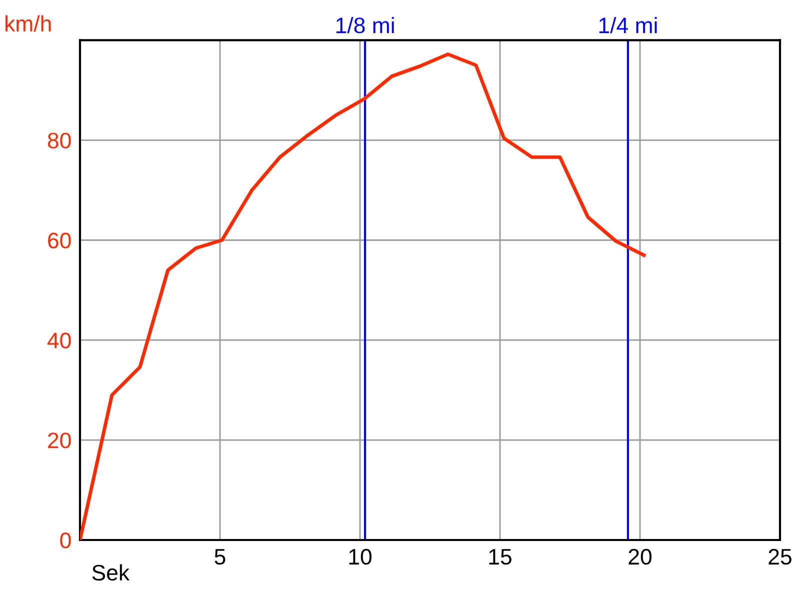  What do you see at coordinates (111, 572) in the screenshot?
I see `x-axis-title: Sek` at bounding box center [111, 572].